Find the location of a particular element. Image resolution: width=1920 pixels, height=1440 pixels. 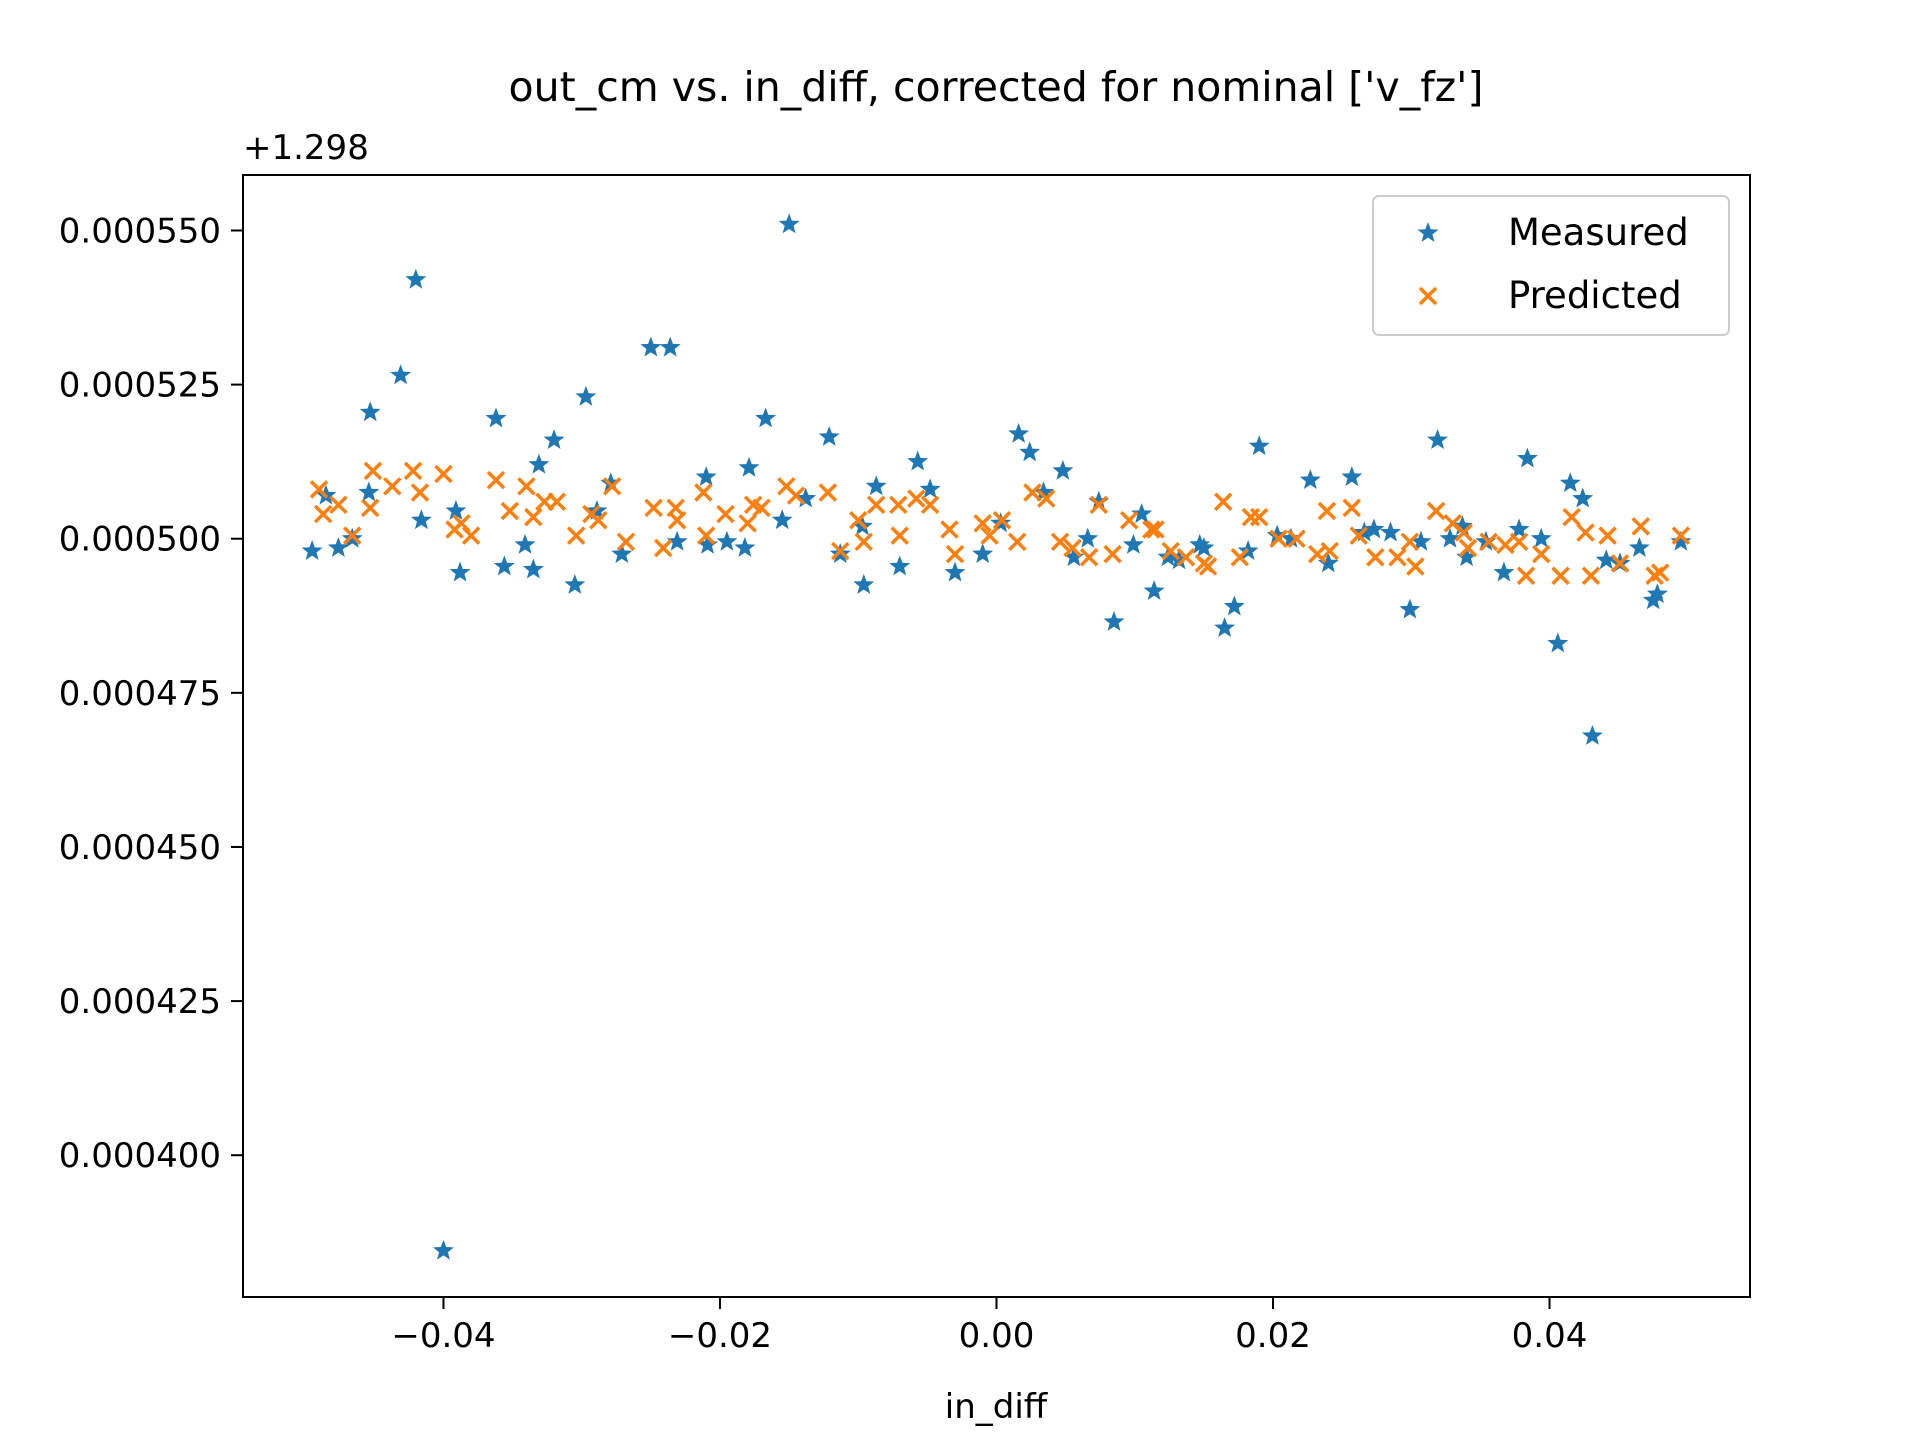

legend: Measured Predicted is located at coordinates (1551, 265).